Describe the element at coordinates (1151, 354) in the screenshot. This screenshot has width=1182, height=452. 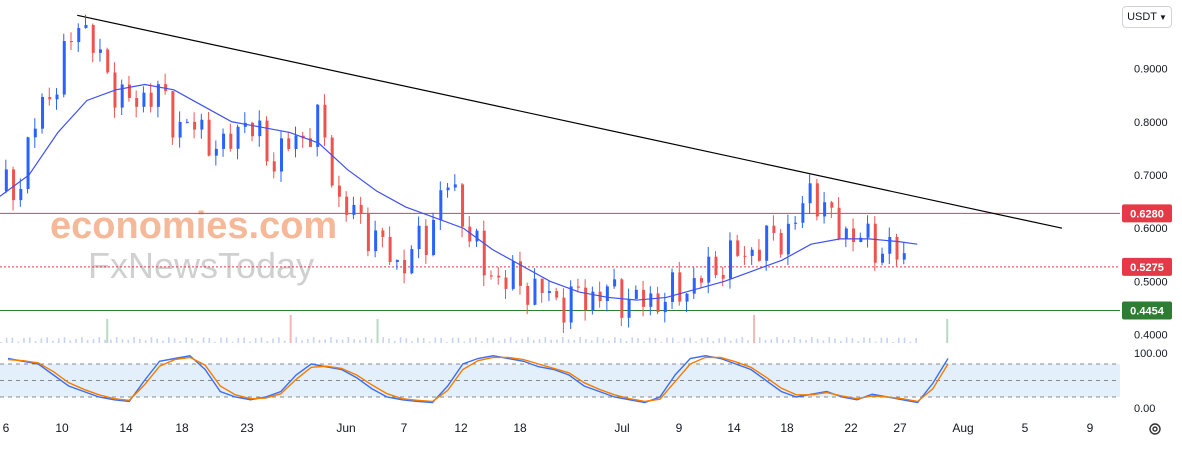
I see `stoch-y-tick-label-1: 100.00` at that location.